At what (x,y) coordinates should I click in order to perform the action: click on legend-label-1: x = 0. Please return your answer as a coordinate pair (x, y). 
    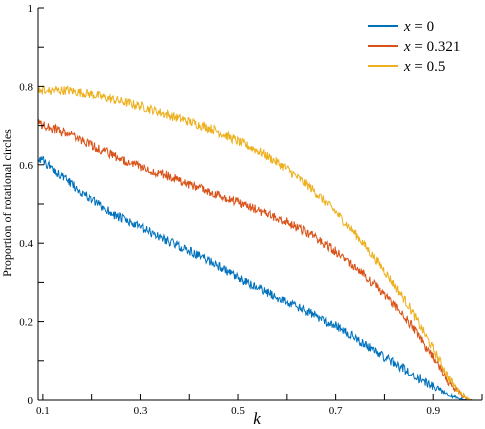
    Looking at the image, I should click on (418, 27).